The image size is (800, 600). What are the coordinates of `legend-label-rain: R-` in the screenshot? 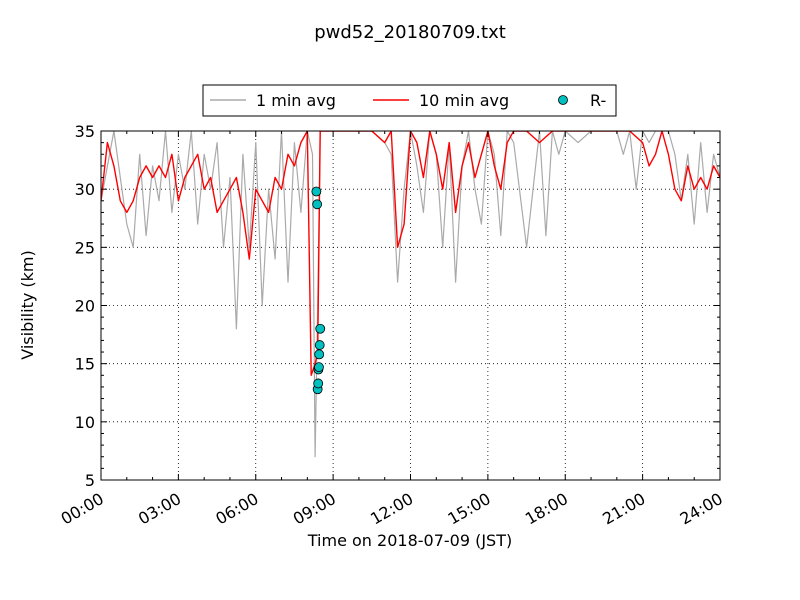 It's located at (598, 100).